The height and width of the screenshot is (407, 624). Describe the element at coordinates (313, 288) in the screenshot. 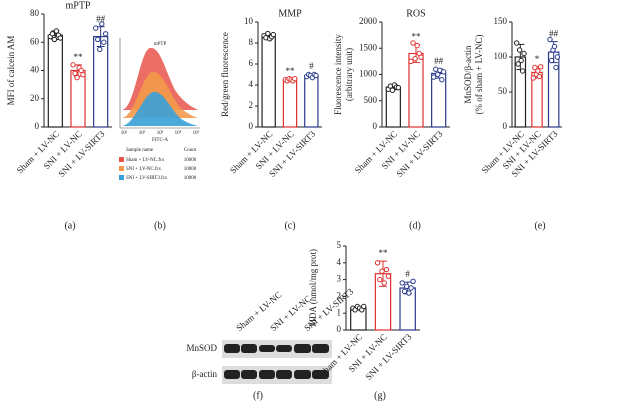

I see `y-axis-label: MDA (nmol/mg prot)` at that location.